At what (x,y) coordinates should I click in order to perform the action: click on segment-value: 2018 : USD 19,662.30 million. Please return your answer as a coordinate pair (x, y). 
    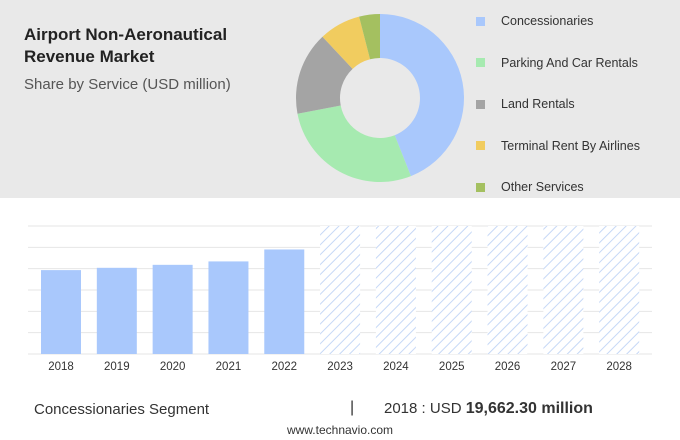
    Looking at the image, I should click on (488, 409).